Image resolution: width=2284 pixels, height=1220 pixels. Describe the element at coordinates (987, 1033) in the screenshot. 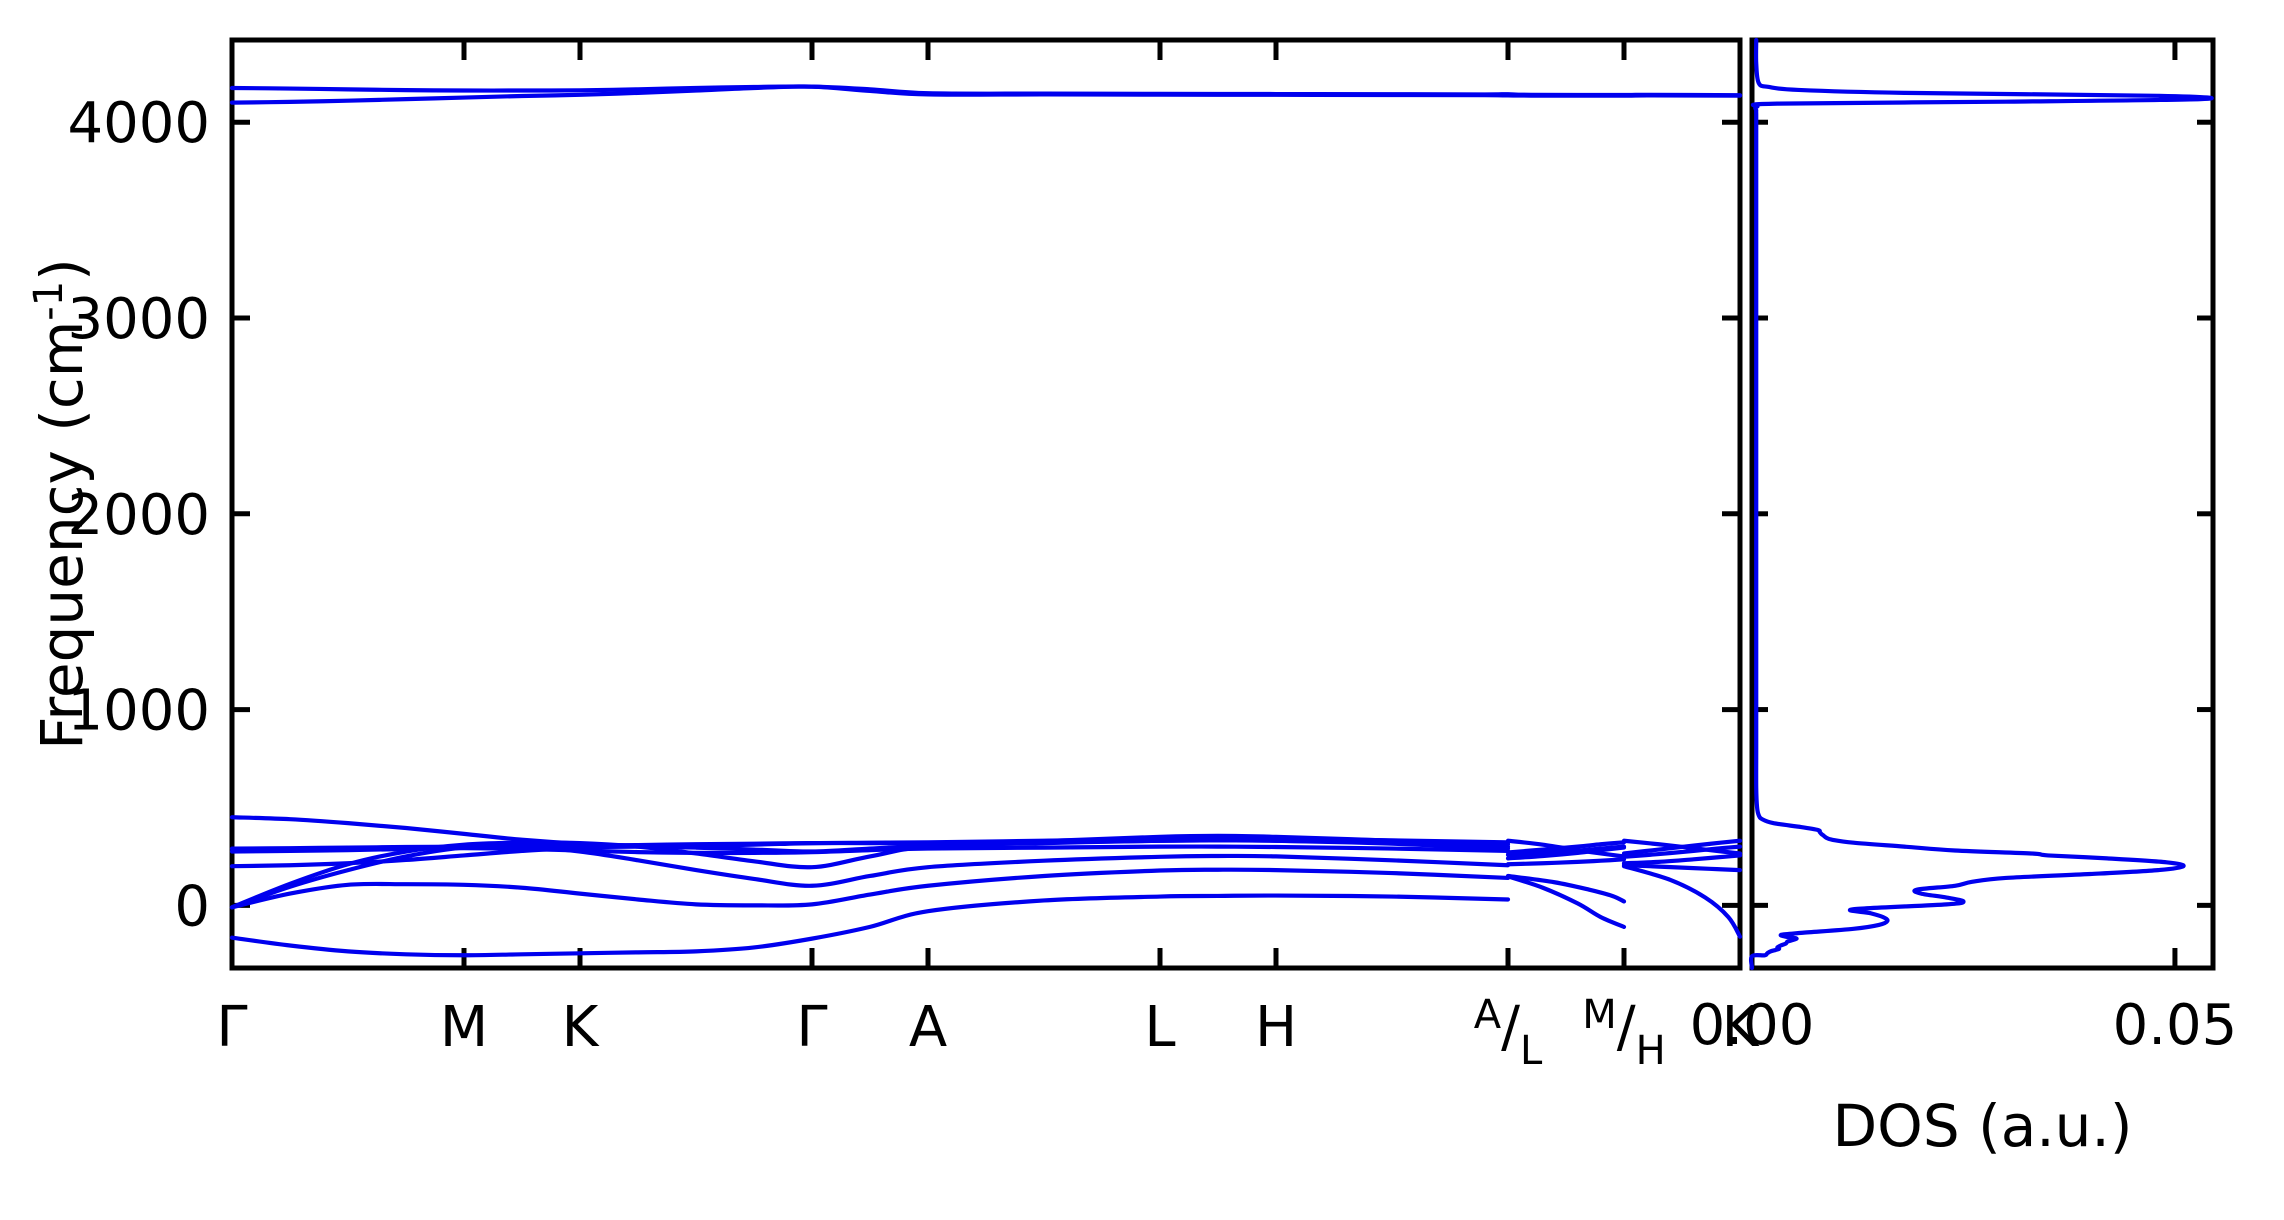

I see `band-x-tick-labels: Γ M K Γ A L H A/L M/H K` at that location.